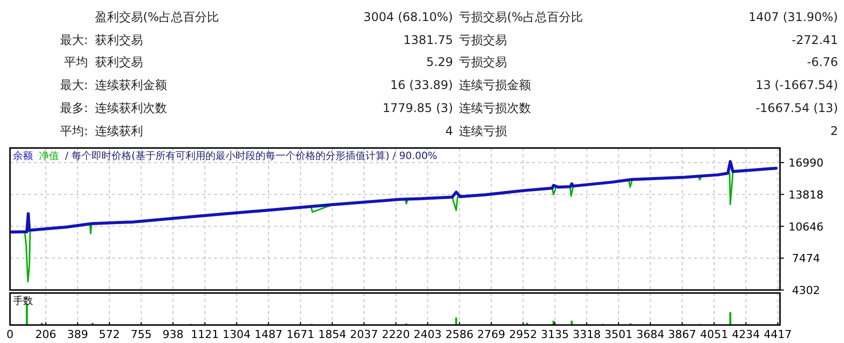 Image resolution: width=844 pixels, height=343 pixels. What do you see at coordinates (408, 17) in the screenshot?
I see `text: 3004 (68.10%)` at bounding box center [408, 17].